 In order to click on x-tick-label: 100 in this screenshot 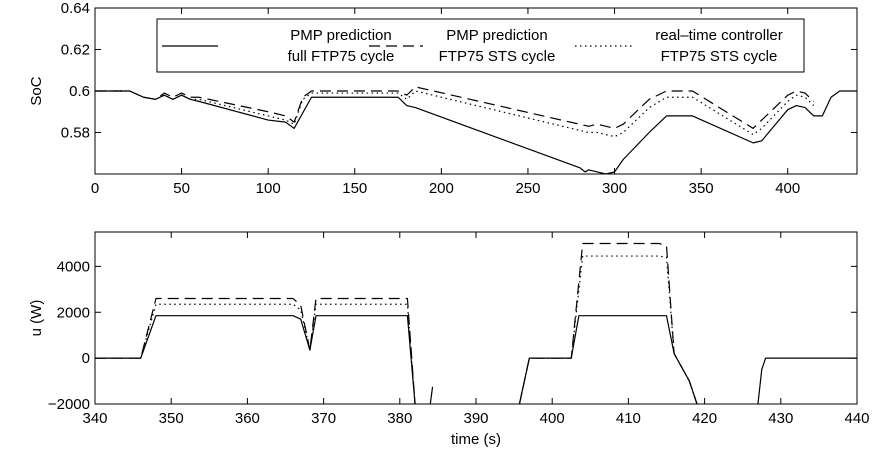, I will do `click(268, 188)`.